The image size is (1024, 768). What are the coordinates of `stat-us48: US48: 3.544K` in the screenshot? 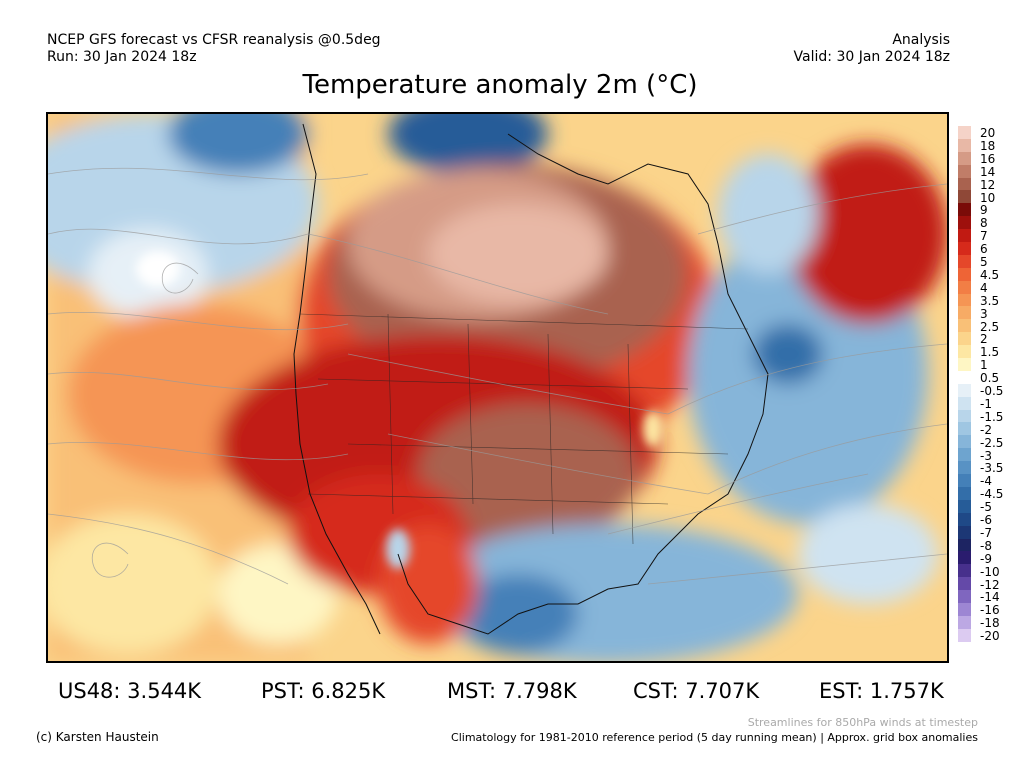 It's located at (130, 691).